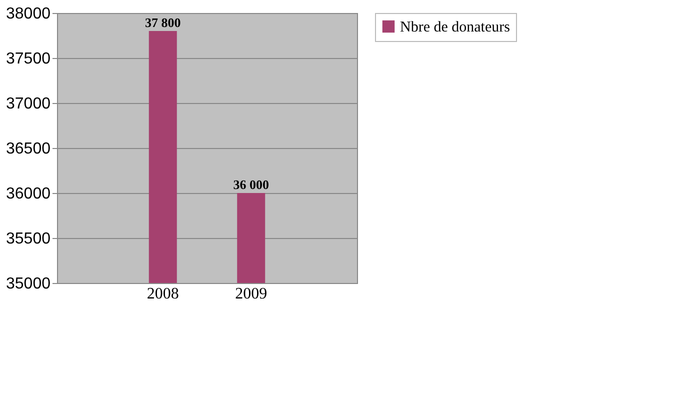 The width and height of the screenshot is (684, 420). I want to click on x-tick-label: 2009, so click(251, 294).